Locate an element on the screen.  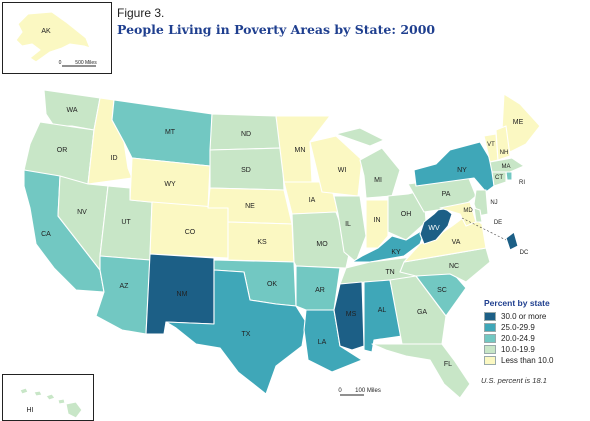
state-MN is located at coordinates (303, 149).